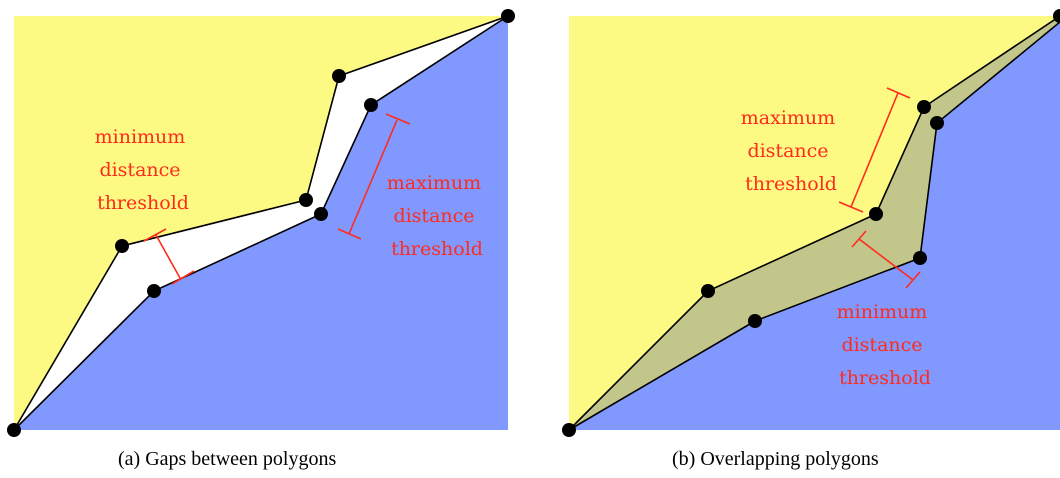 The image size is (1060, 478). I want to click on caption-b: (b) Overlapping polygons, so click(775, 459).